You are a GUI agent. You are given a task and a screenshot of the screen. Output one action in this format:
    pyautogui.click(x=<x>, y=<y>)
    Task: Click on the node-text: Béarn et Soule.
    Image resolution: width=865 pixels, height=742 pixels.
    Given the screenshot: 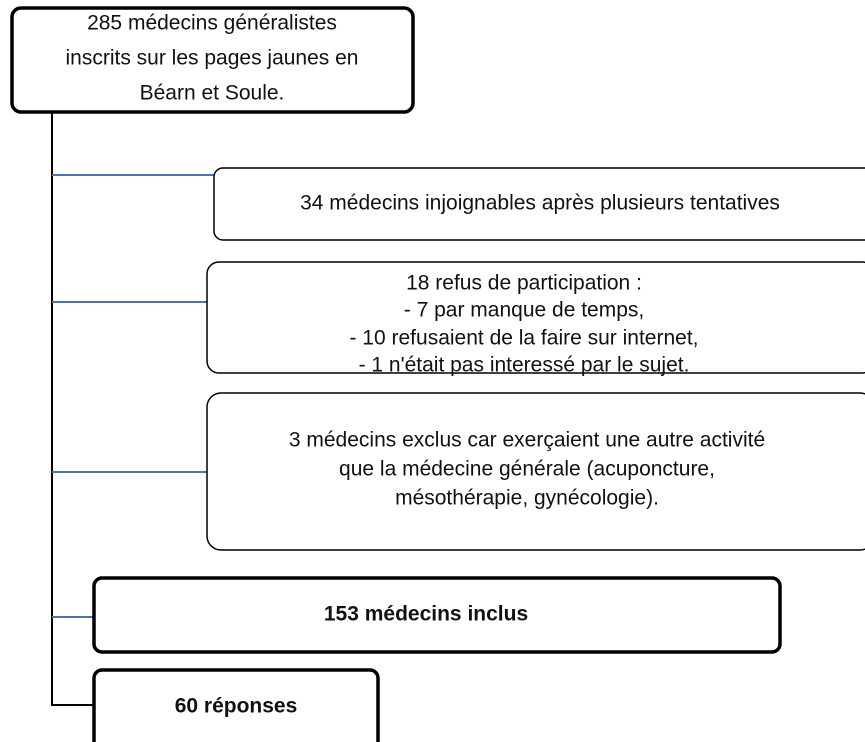 What is the action you would take?
    pyautogui.click(x=212, y=93)
    